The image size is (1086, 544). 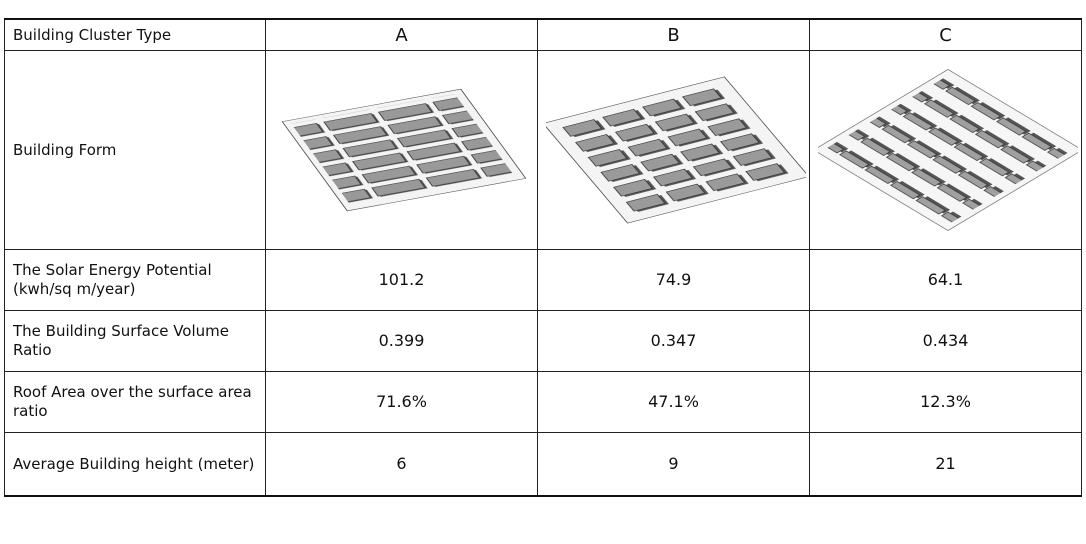 I want to click on cell: 74.9, so click(x=673, y=280).